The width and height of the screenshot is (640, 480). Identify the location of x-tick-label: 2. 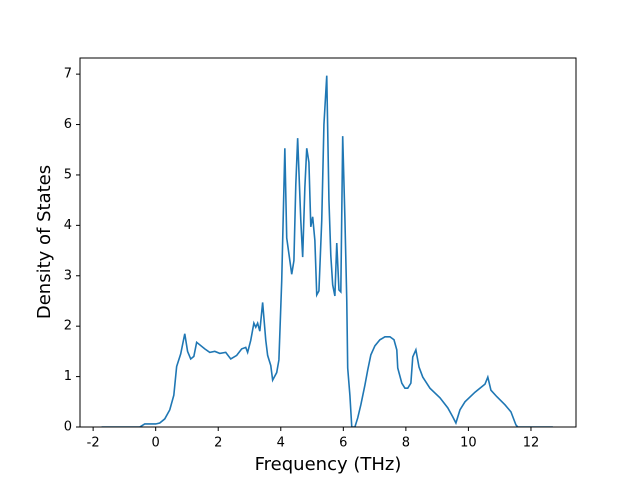
(218, 443).